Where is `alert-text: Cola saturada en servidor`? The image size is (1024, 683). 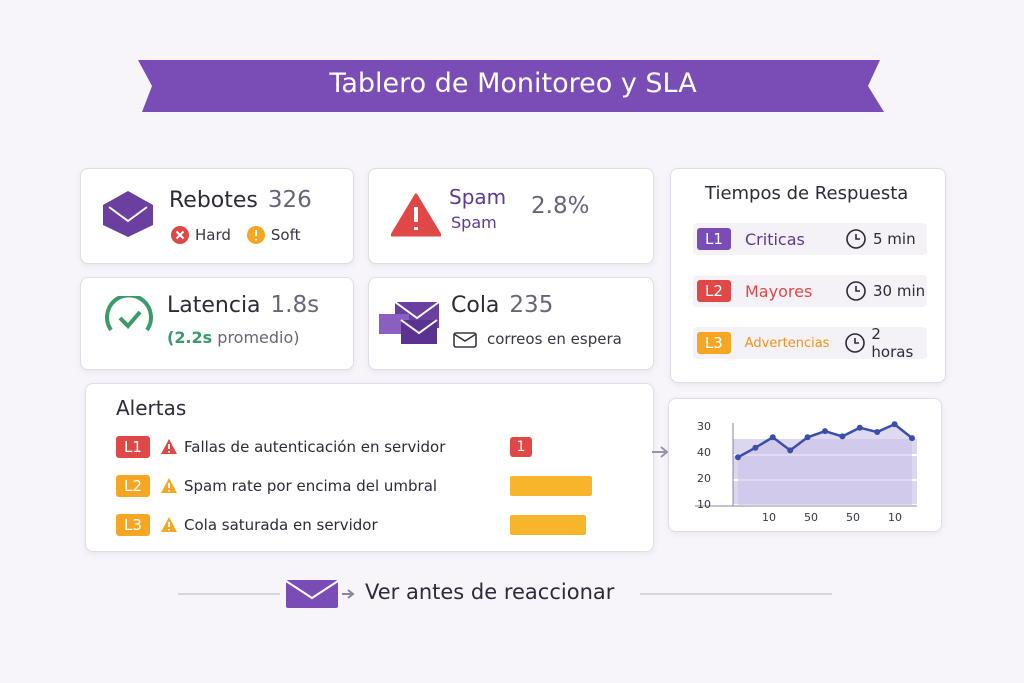
alert-text: Cola saturada en servidor is located at coordinates (281, 525).